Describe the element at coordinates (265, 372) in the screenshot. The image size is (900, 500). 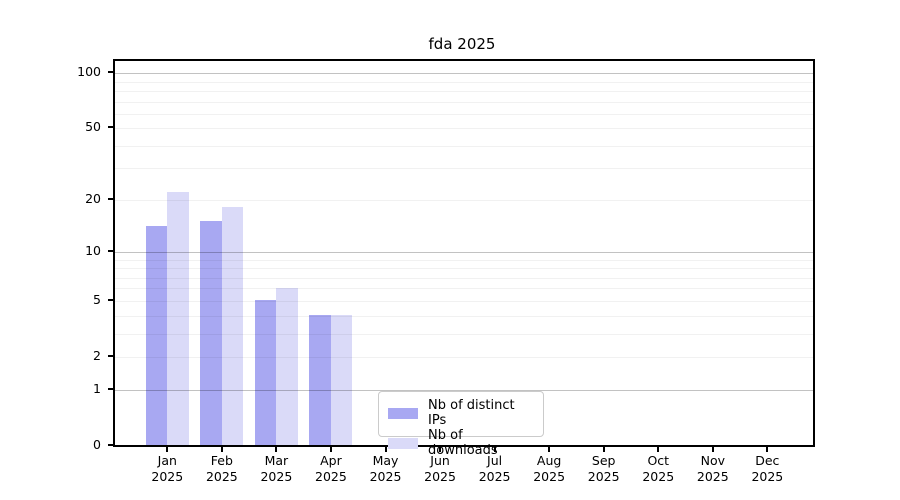
I see `bar-distinct-ips-mar` at that location.